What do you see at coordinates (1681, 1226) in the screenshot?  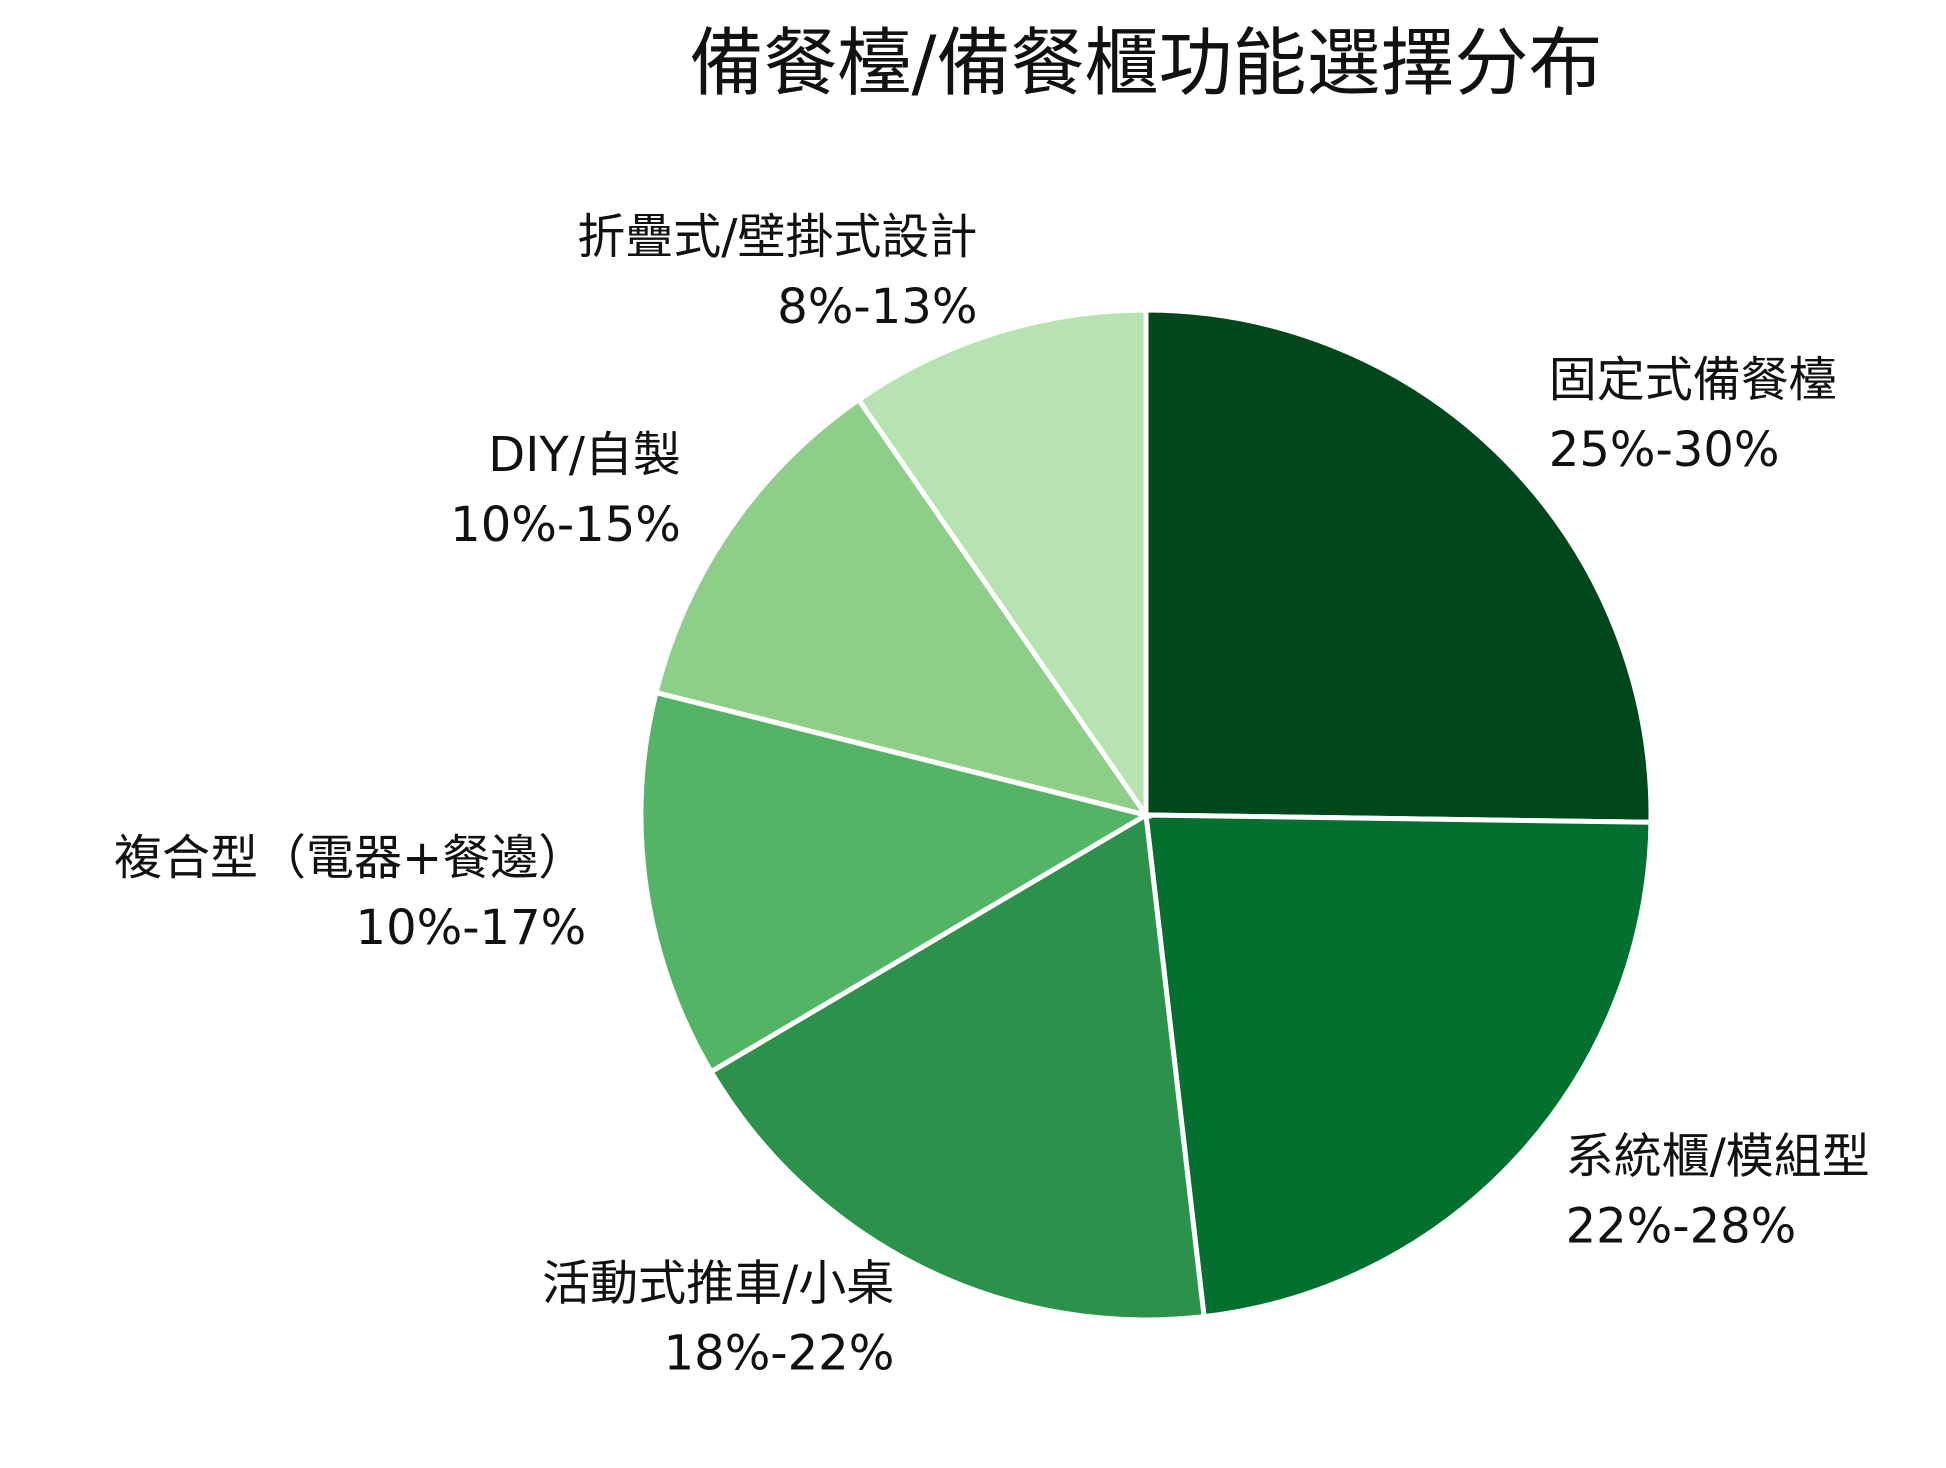 I see `value-label: 22%-28%` at bounding box center [1681, 1226].